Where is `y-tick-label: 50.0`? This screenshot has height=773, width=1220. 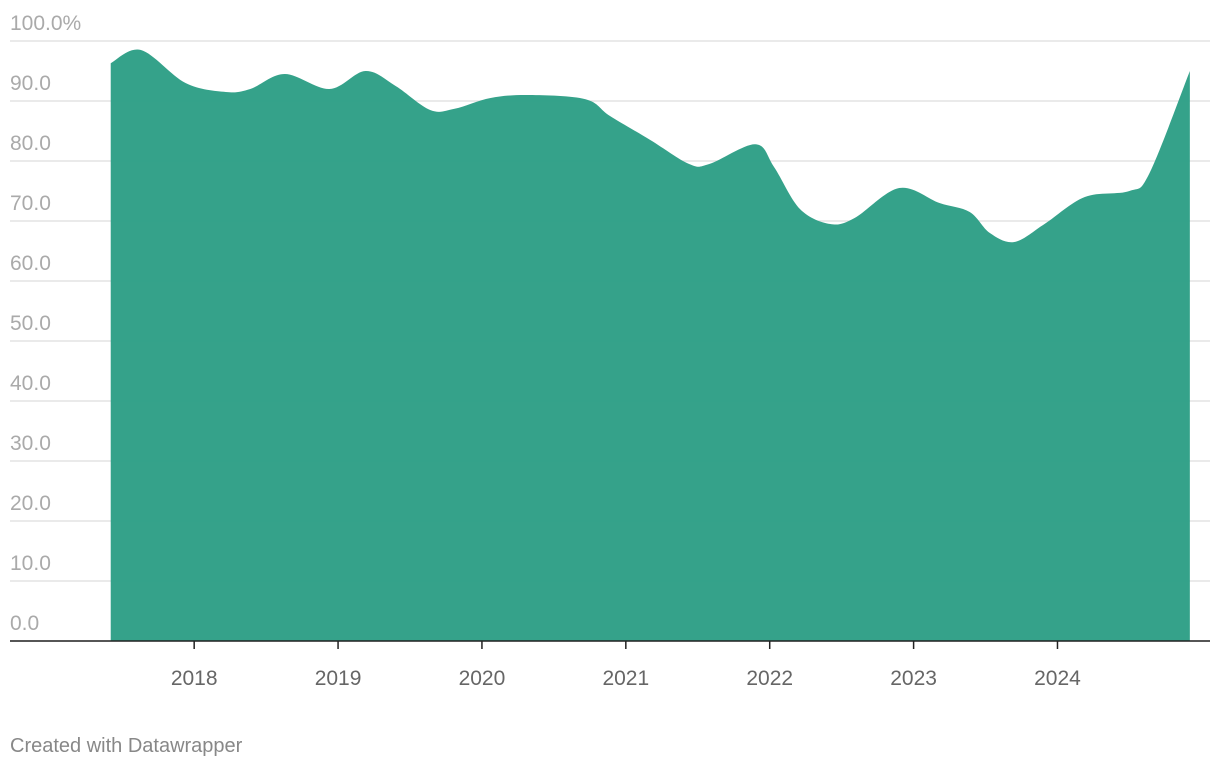 y-tick-label: 50.0 is located at coordinates (30, 323).